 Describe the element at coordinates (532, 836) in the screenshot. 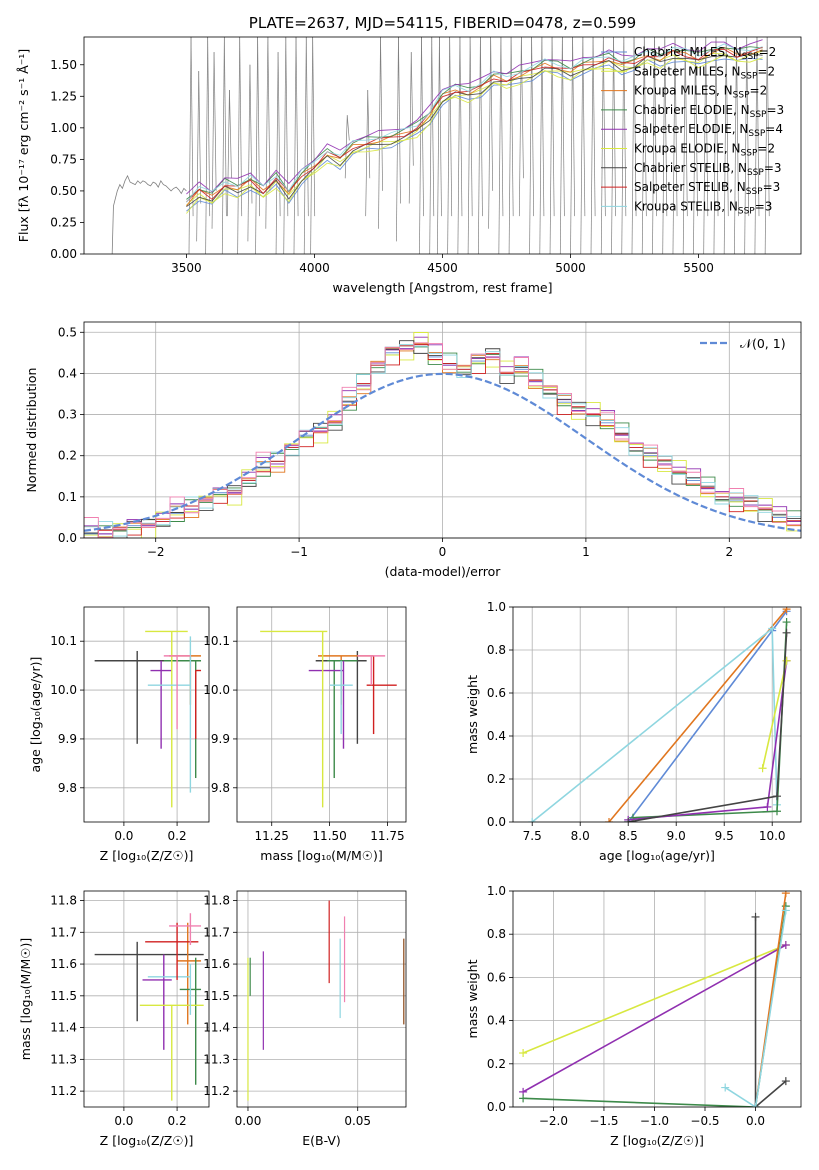

I see `x-tick-label: 7.5` at that location.